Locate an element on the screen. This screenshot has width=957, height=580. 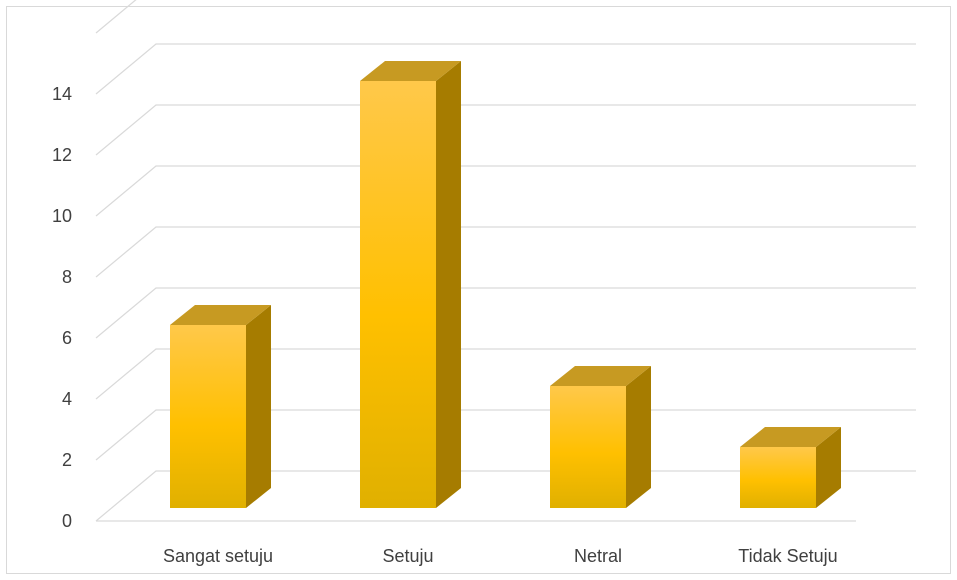
x-category-label: Netral is located at coordinates (598, 556).